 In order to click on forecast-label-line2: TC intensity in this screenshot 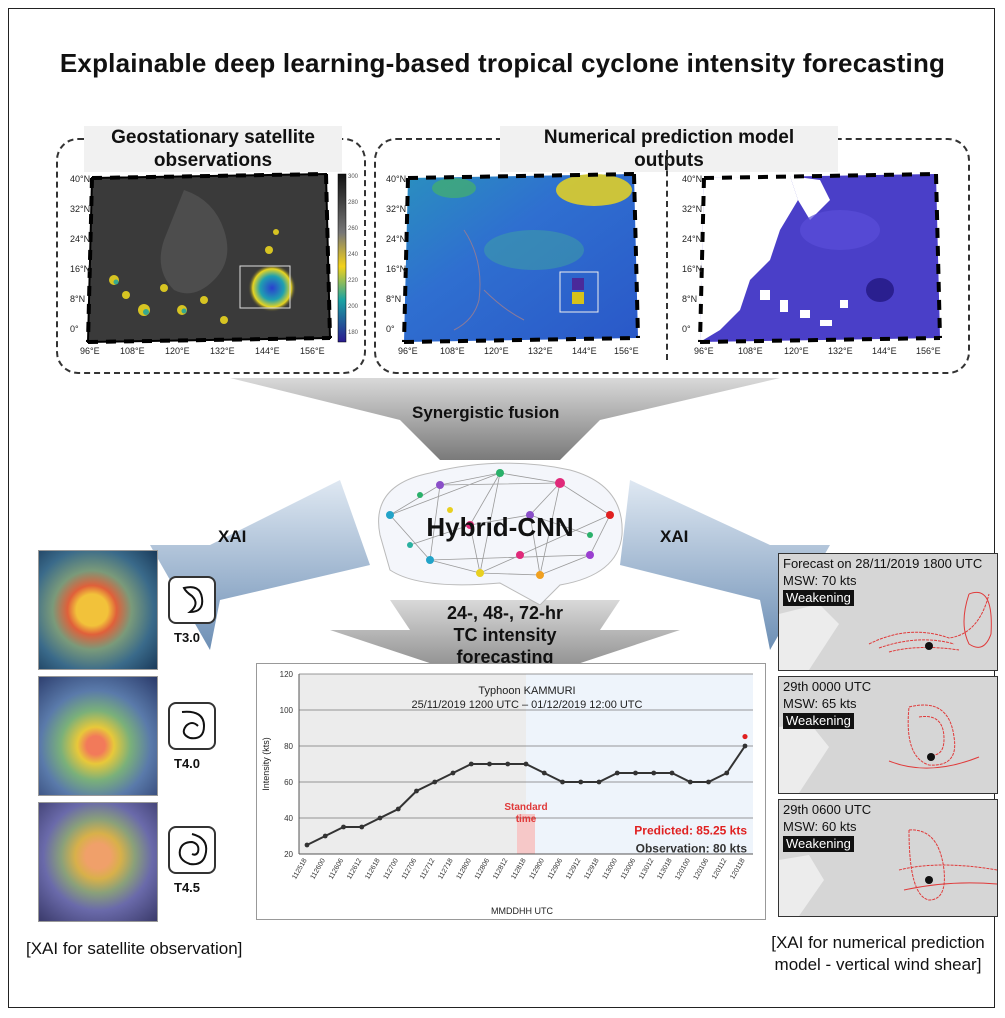, I will do `click(505, 635)`.